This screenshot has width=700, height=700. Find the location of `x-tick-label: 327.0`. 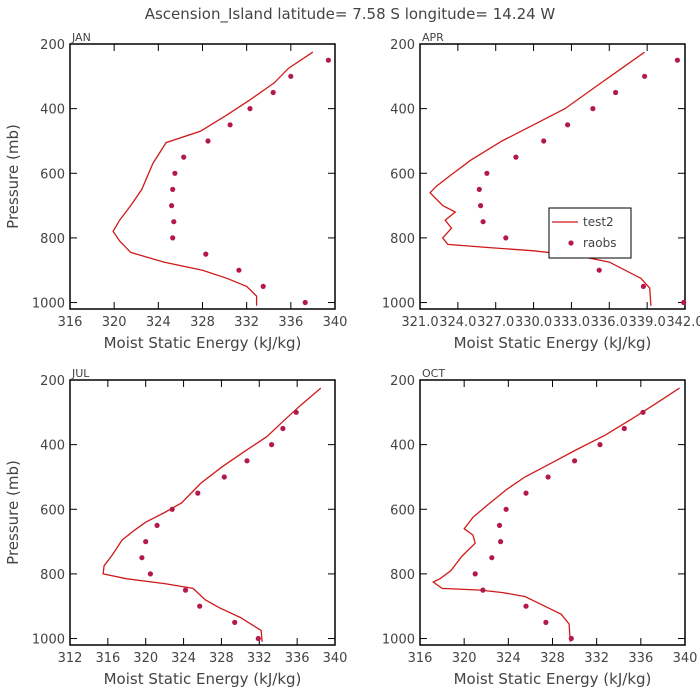

x-tick-label: 327.0 is located at coordinates (495, 322).